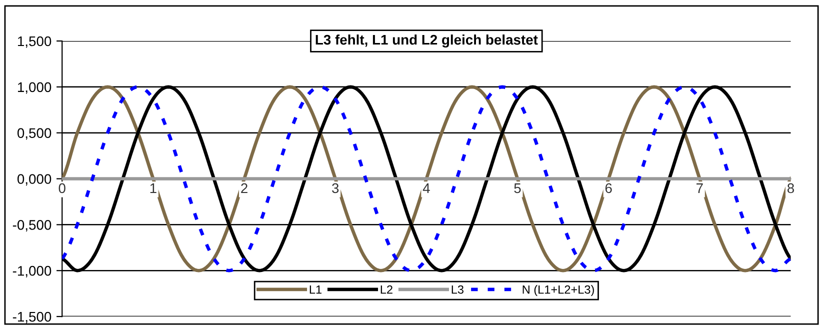  I want to click on legend-label: L3, so click(458, 289).